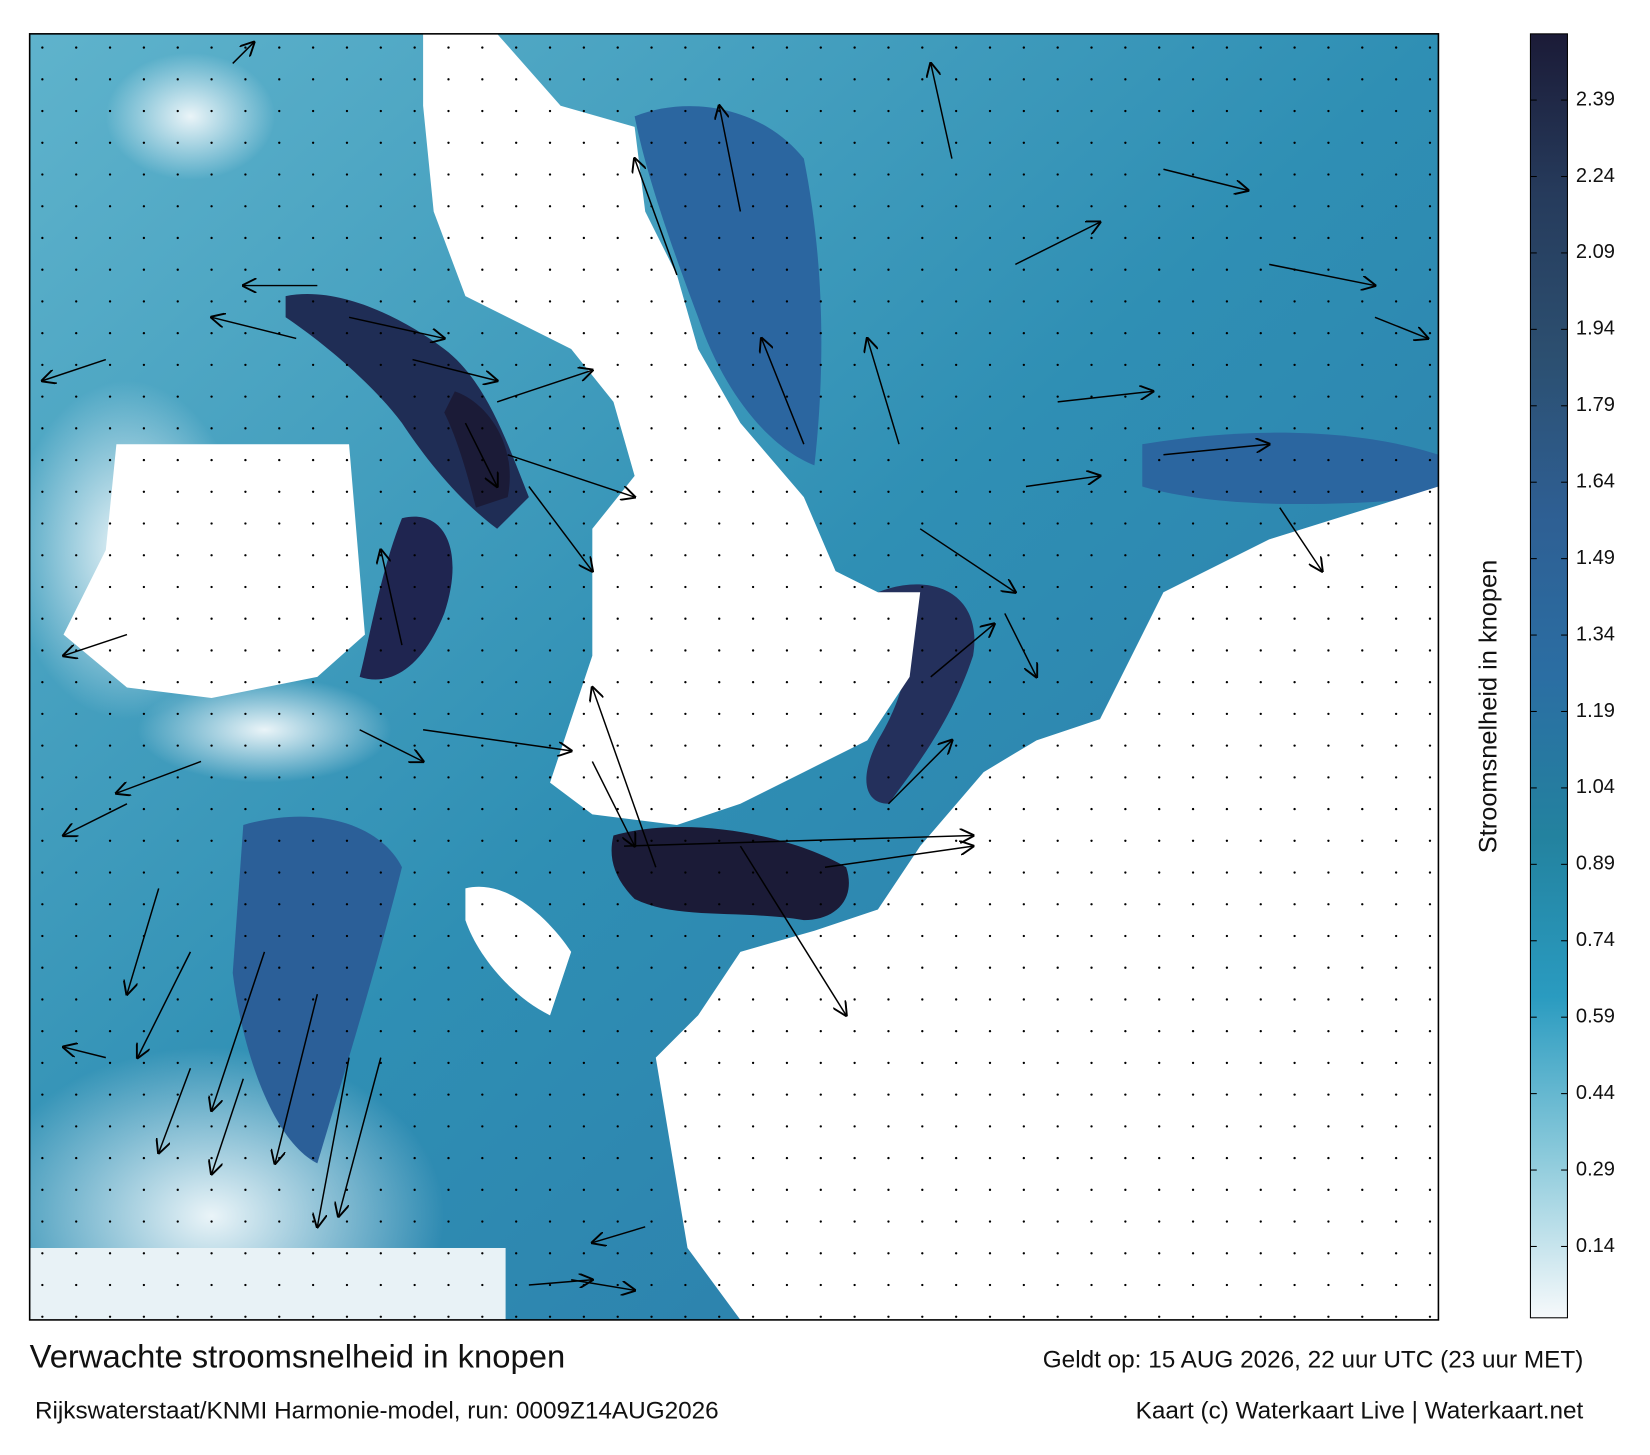  Describe the element at coordinates (1595, 1246) in the screenshot. I see `colorbar-tick-label: 0.14` at that location.